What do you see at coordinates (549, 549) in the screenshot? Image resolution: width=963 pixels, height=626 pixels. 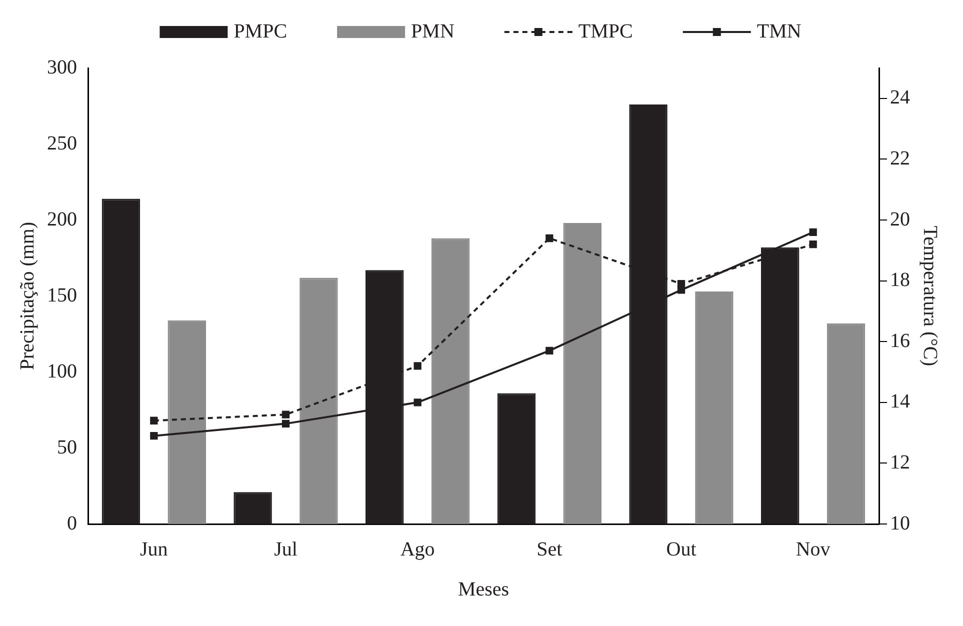 I see `x-tick-label: Set` at bounding box center [549, 549].